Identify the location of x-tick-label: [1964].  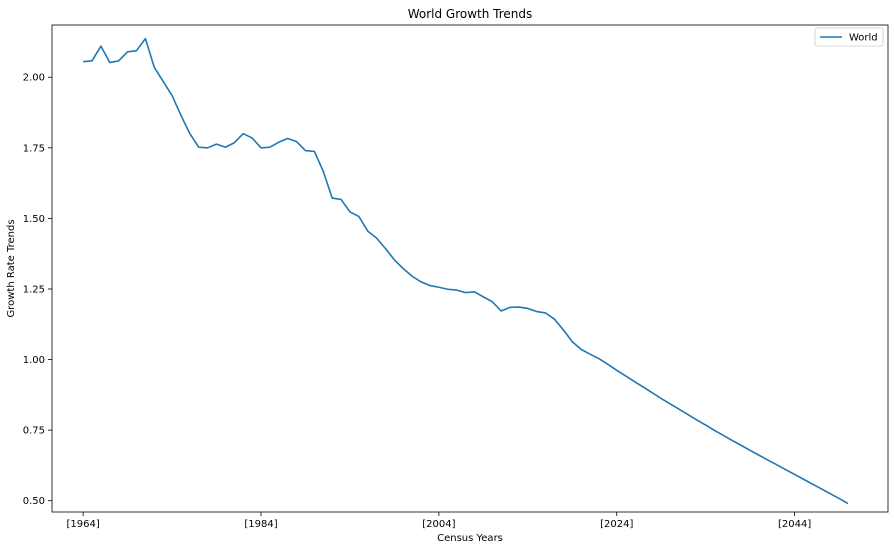
(82, 524).